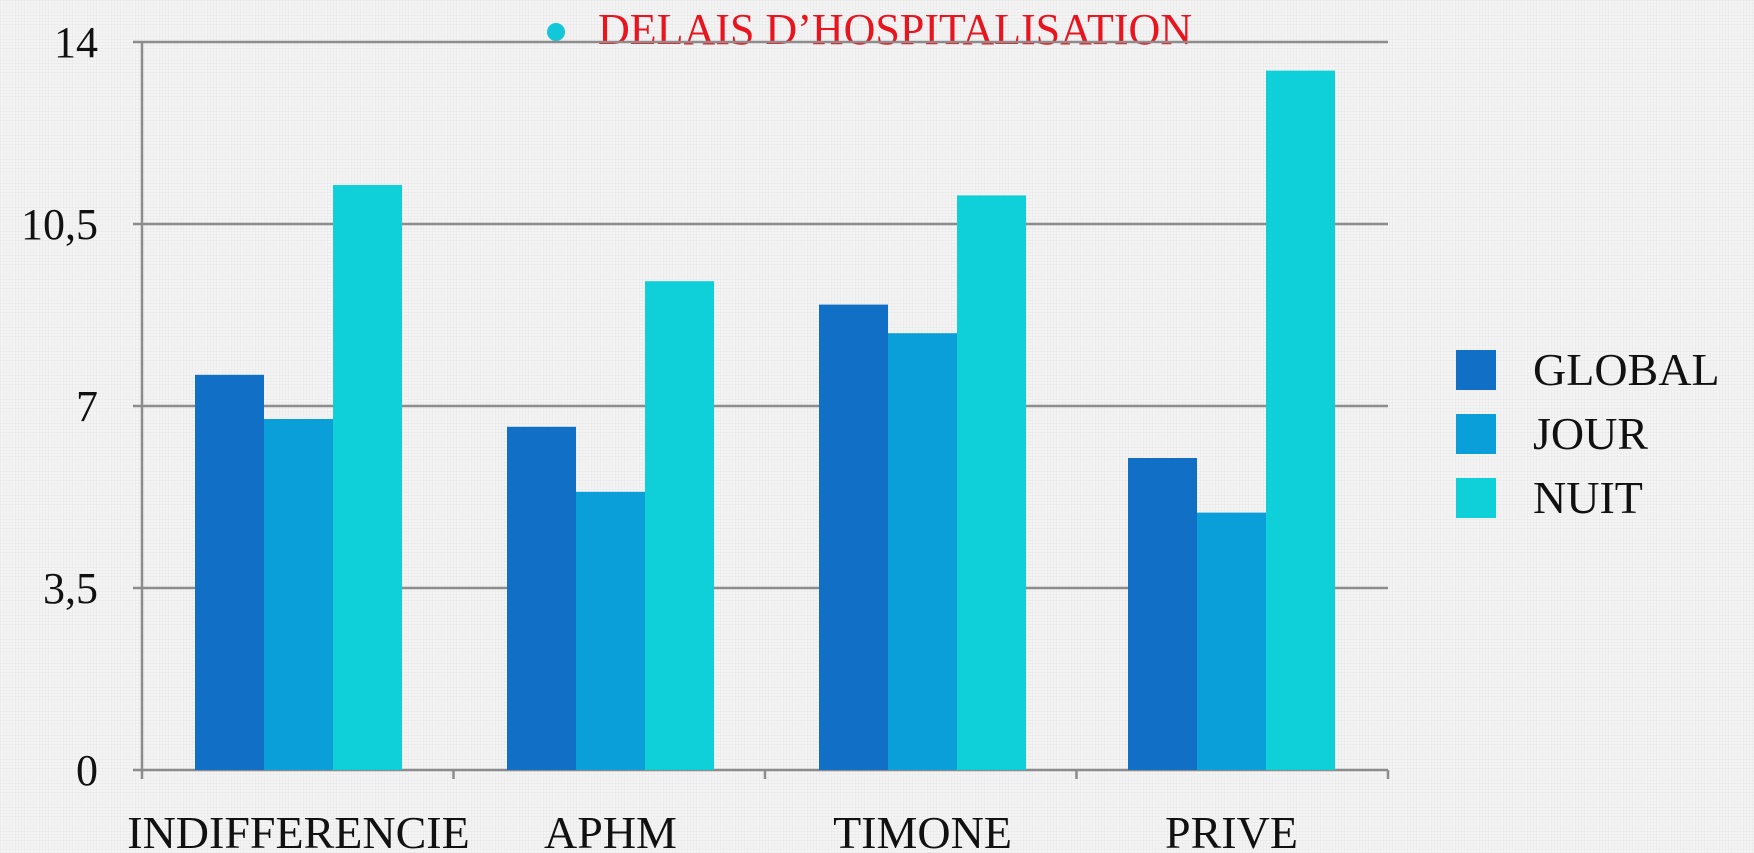  What do you see at coordinates (59, 224) in the screenshot?
I see `y-tick-label: 10,5` at bounding box center [59, 224].